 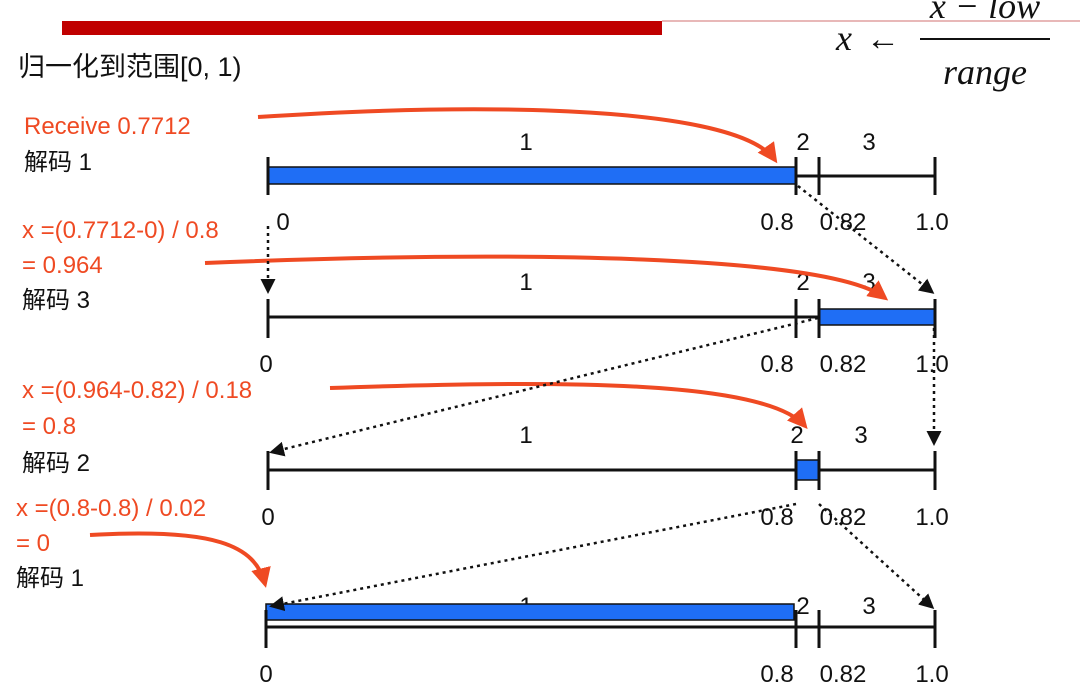 What do you see at coordinates (876, 556) in the screenshot?
I see `zoom-arrow-row3-right` at bounding box center [876, 556].